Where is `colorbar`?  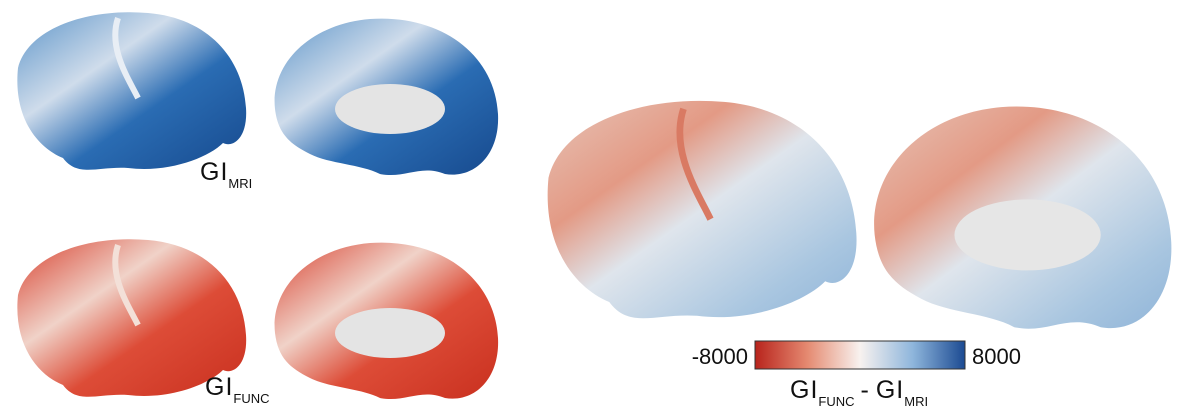
colorbar is located at coordinates (860, 355).